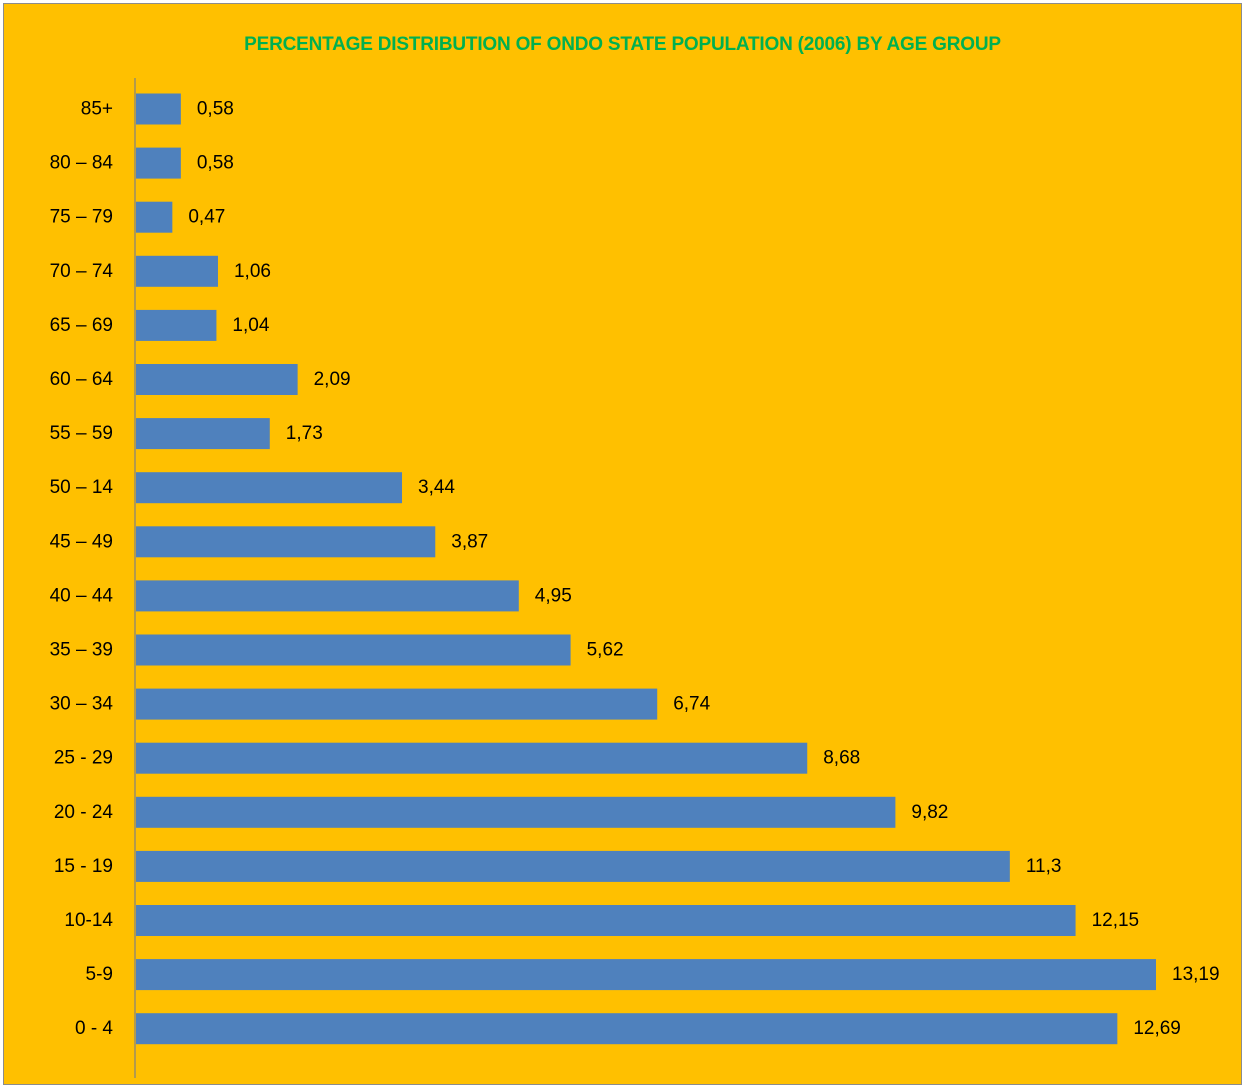 The image size is (1247, 1090). What do you see at coordinates (605, 650) in the screenshot?
I see `data-label: 5,62` at bounding box center [605, 650].